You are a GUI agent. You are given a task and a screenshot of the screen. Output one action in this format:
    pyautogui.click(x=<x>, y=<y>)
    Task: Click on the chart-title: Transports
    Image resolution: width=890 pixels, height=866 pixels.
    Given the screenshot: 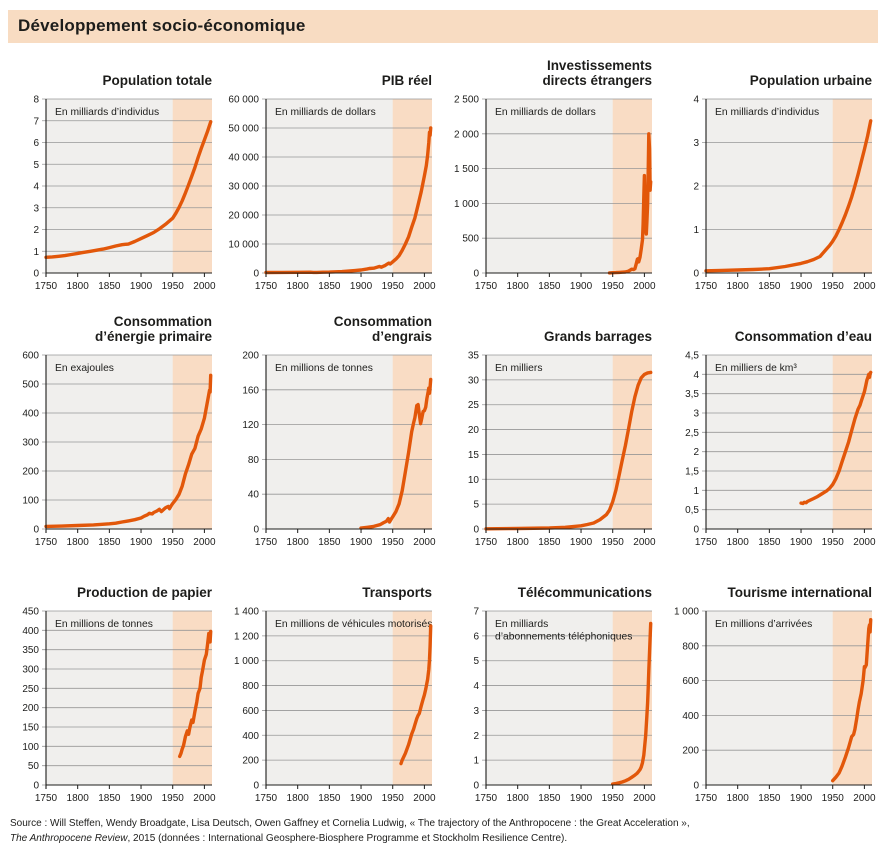 What is the action you would take?
    pyautogui.click(x=397, y=593)
    